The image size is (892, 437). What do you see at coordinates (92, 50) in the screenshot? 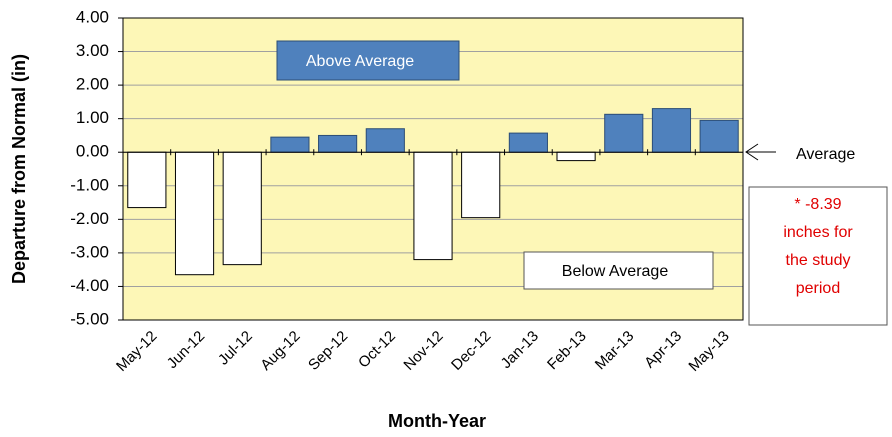
I see `y-tick-label: 3.00` at bounding box center [92, 50].